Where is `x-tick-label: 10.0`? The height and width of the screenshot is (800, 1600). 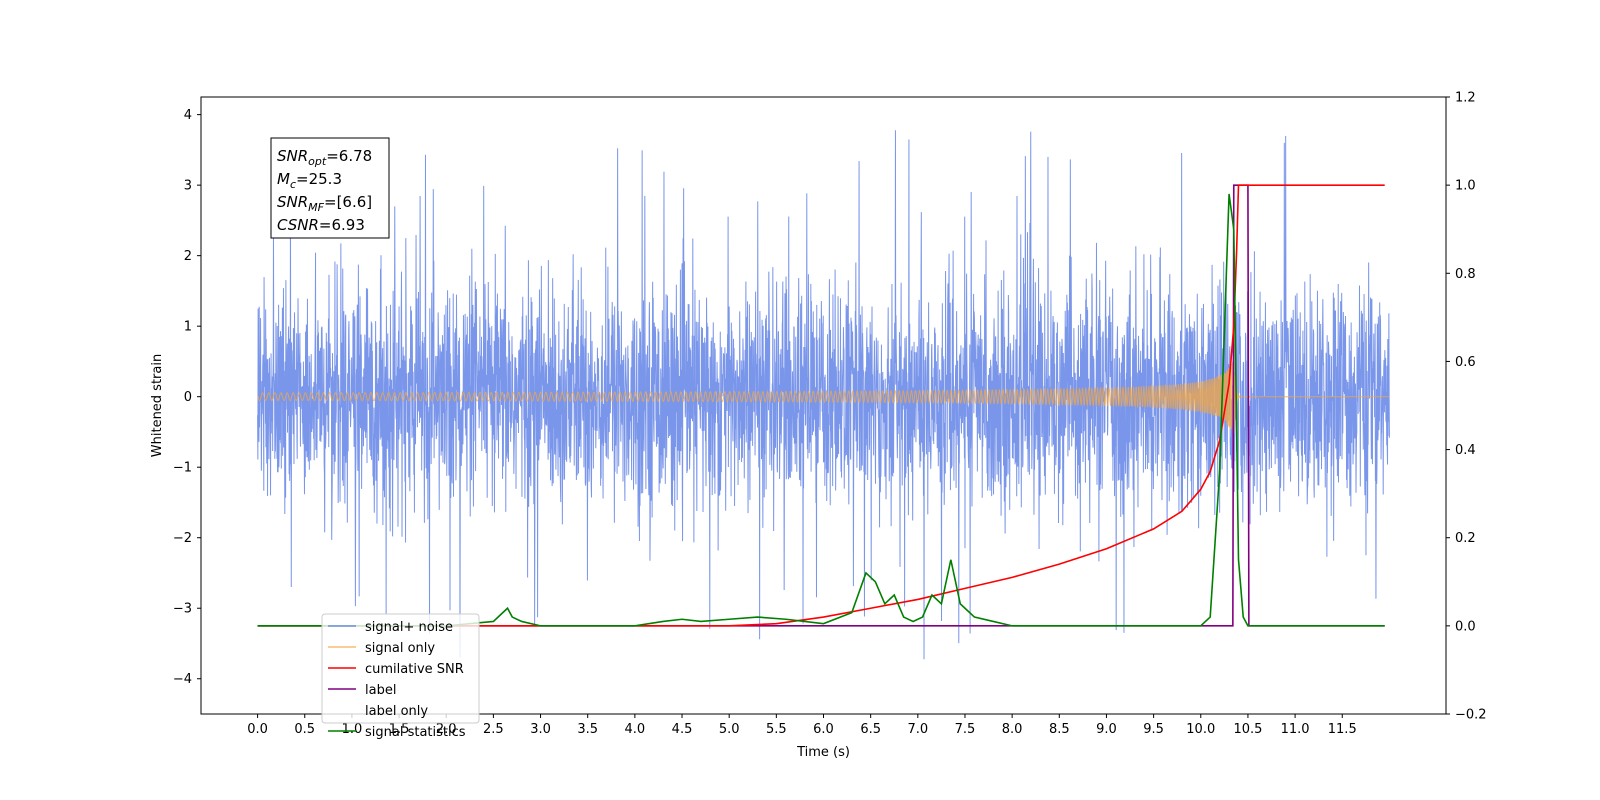 x-tick-label: 10.0 is located at coordinates (1200, 729).